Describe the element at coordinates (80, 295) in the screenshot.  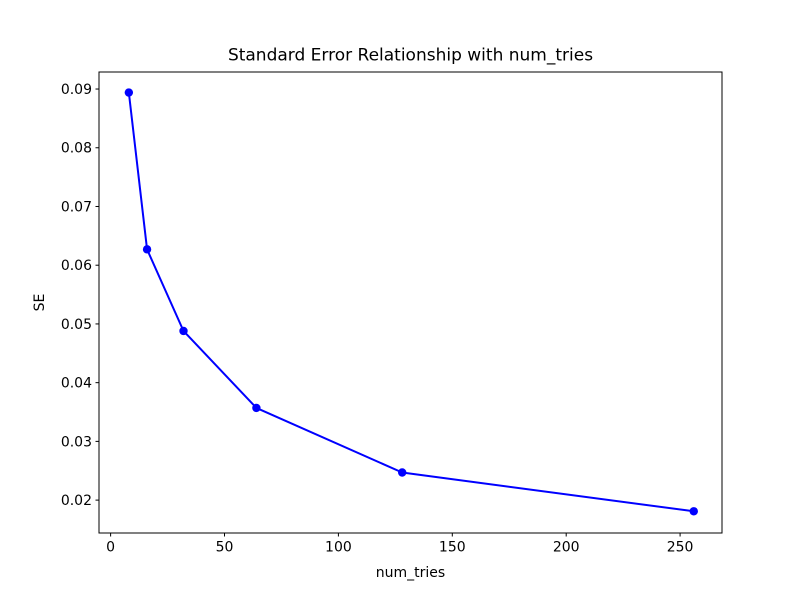
I see `y-axis-ticks: 0.02 0.03 0.04 0.05 0.06 0.07 0.08 0.09` at that location.